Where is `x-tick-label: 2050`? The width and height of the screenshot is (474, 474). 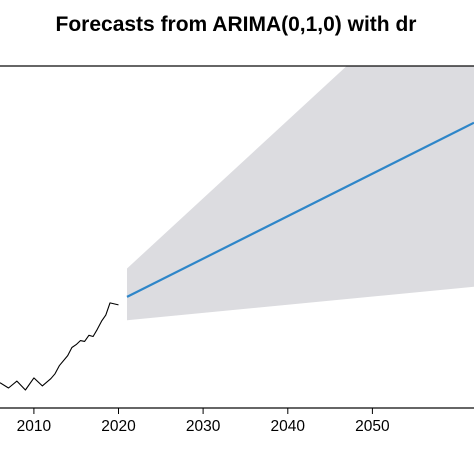 x-tick-label: 2050 is located at coordinates (372, 426).